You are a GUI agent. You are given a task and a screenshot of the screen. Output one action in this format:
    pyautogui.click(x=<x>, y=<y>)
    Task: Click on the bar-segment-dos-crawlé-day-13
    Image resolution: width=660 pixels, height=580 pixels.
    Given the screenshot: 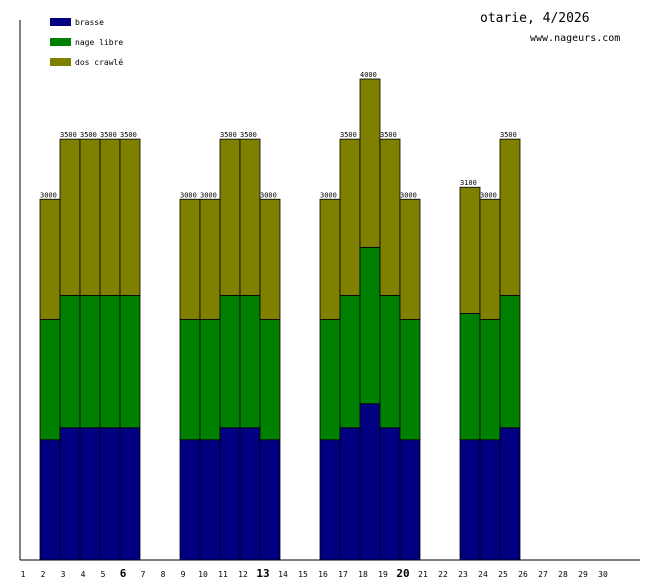 What is the action you would take?
    pyautogui.click(x=270, y=259)
    